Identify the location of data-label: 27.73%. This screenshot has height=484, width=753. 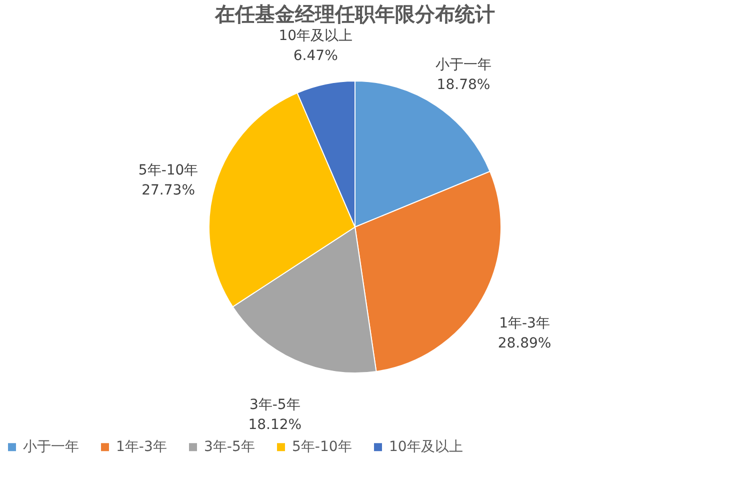
(169, 190).